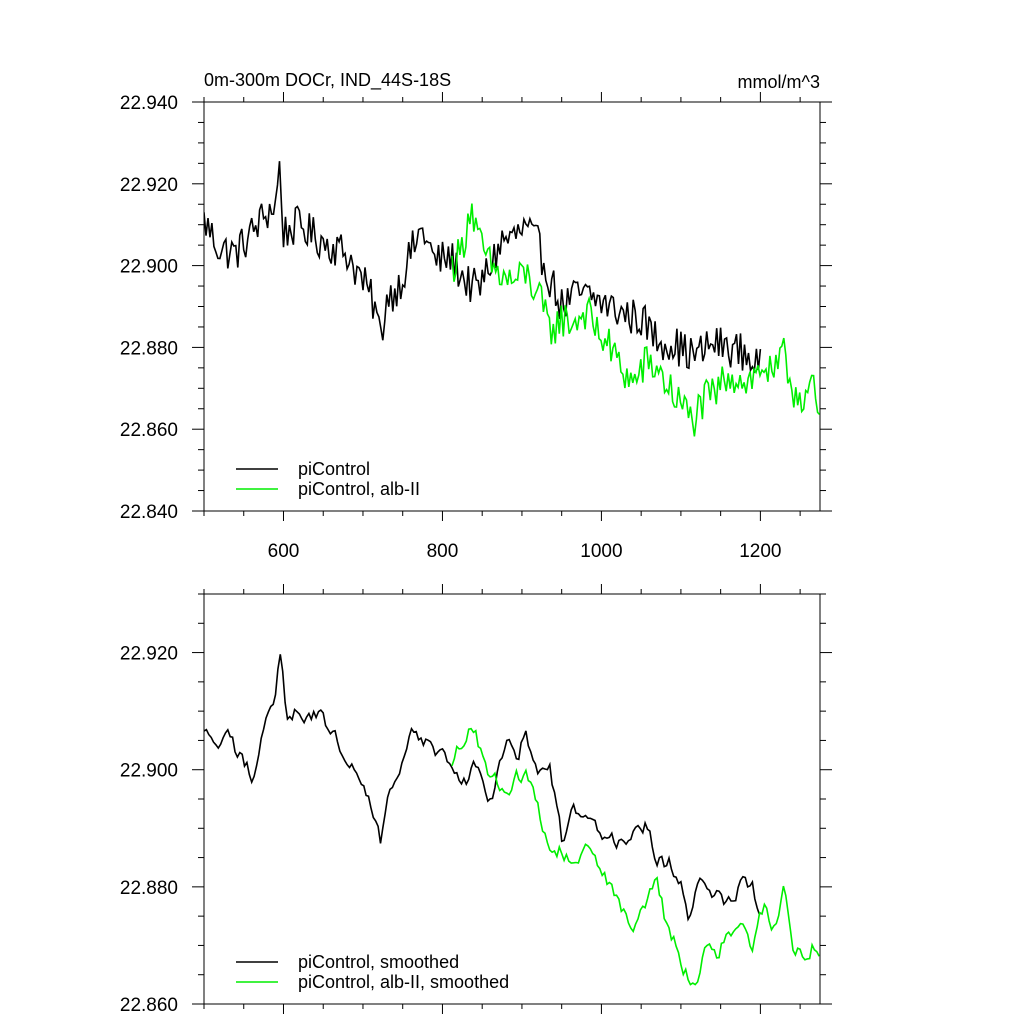 The height and width of the screenshot is (1024, 1024). Describe the element at coordinates (149, 512) in the screenshot. I see `y-tick-label: 22.840` at that location.